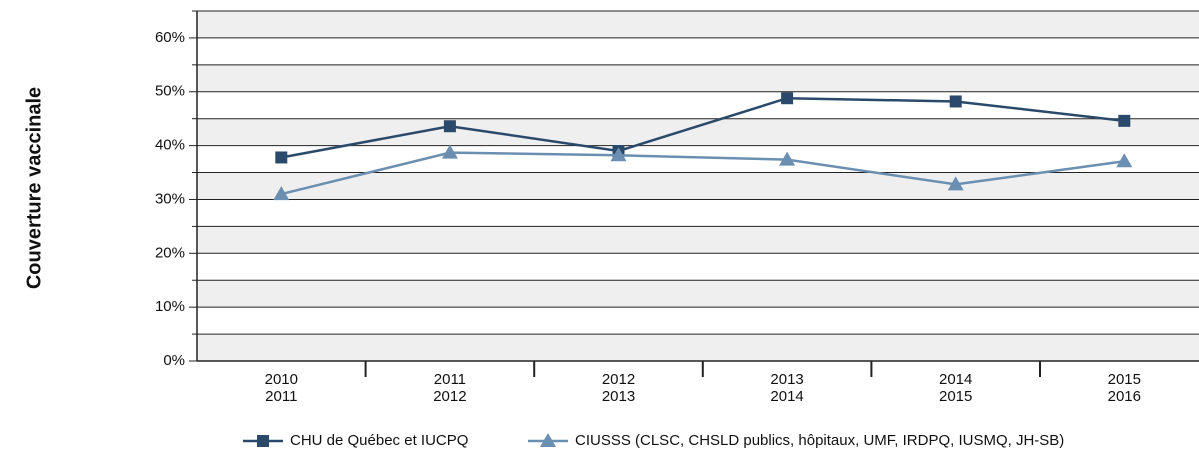 The width and height of the screenshot is (1199, 459). I want to click on y-tick-label: 30%, so click(170, 198).